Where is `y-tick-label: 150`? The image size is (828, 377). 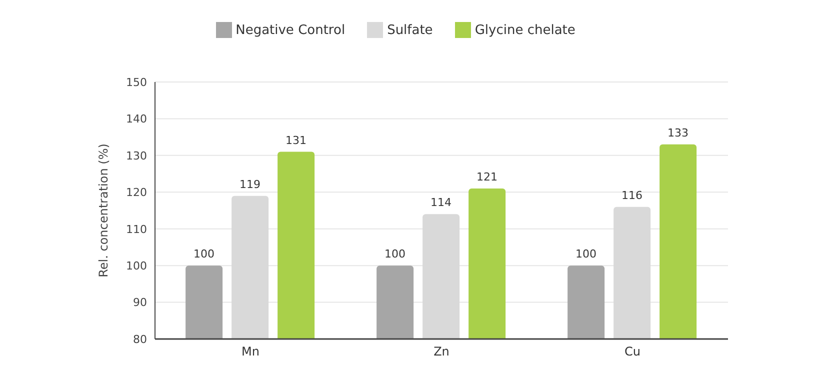 y-tick-label: 150 is located at coordinates (136, 82).